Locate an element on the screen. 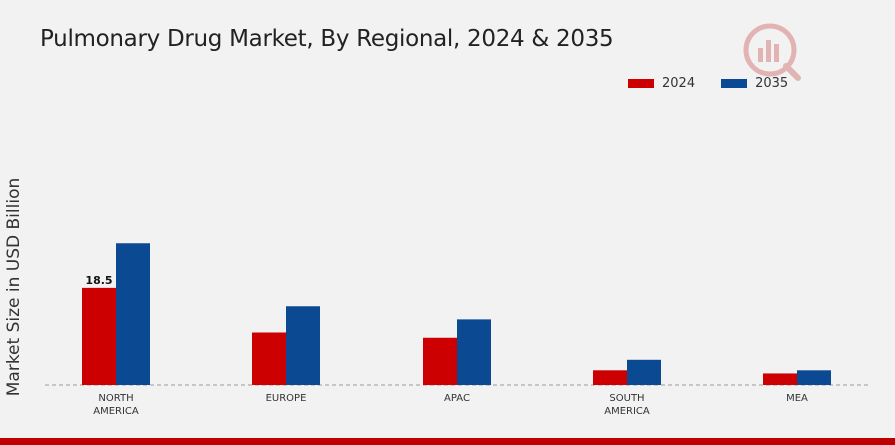 The image size is (895, 445). legend-swatch-2035 is located at coordinates (734, 83).